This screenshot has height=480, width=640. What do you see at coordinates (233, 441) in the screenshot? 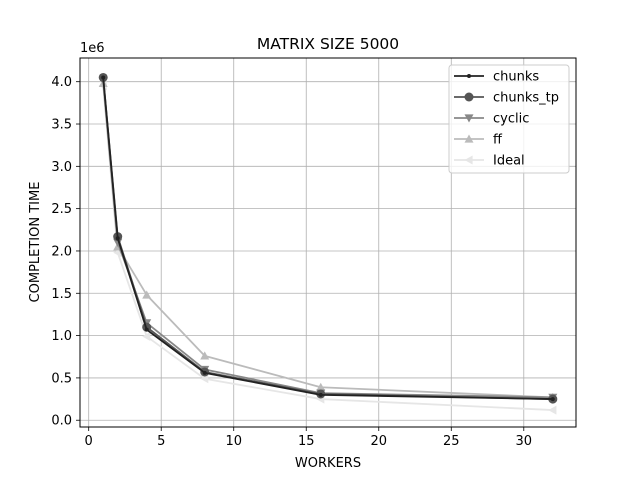
I see `x-tick-label: 10` at bounding box center [233, 441].